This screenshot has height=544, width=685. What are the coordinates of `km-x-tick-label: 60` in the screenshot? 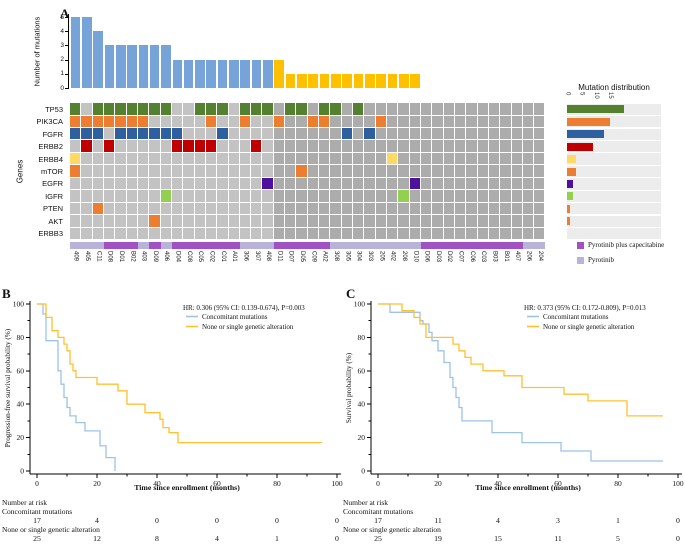 It's located at (217, 483).